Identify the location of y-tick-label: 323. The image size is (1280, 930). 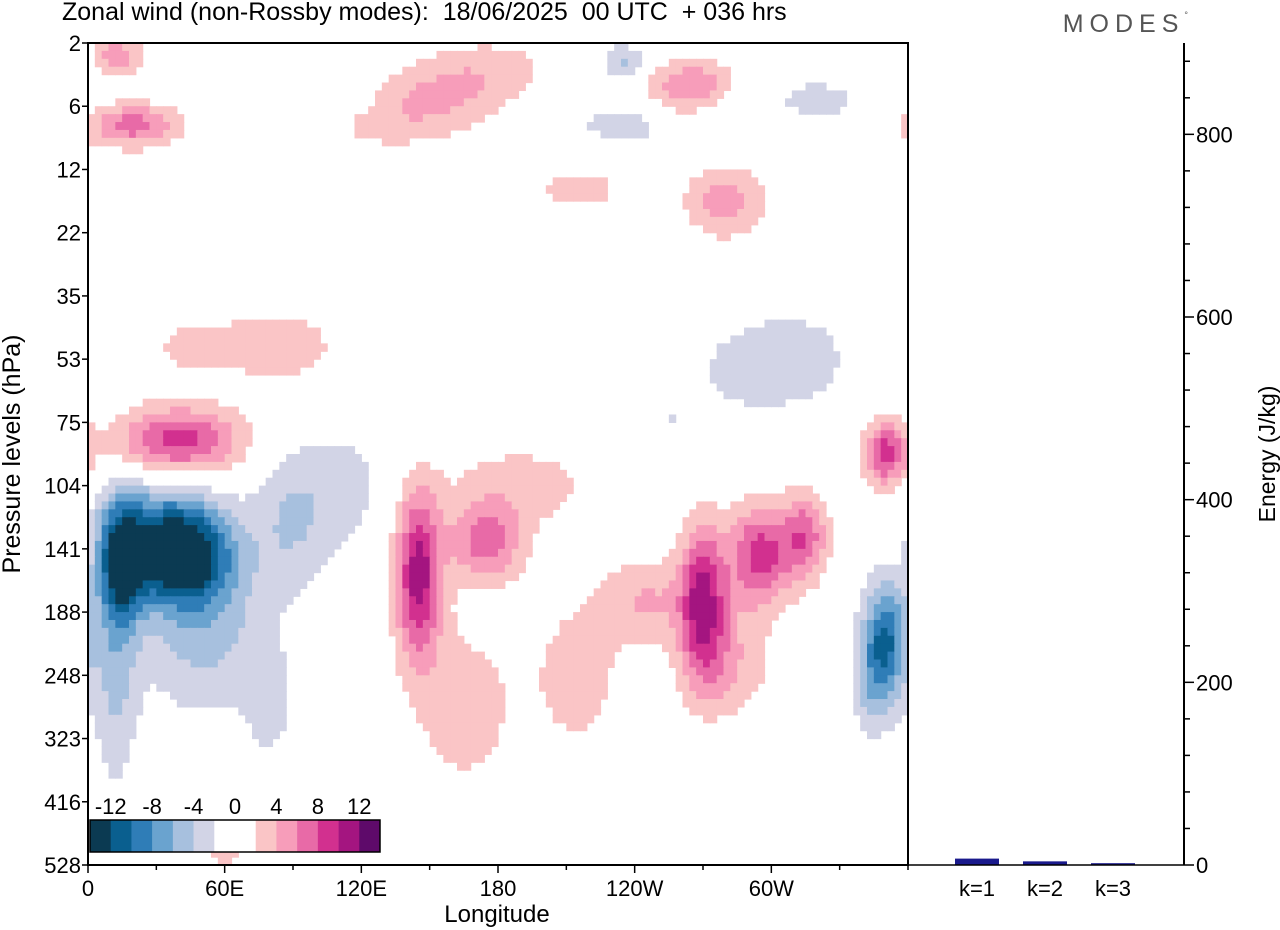
(62, 739).